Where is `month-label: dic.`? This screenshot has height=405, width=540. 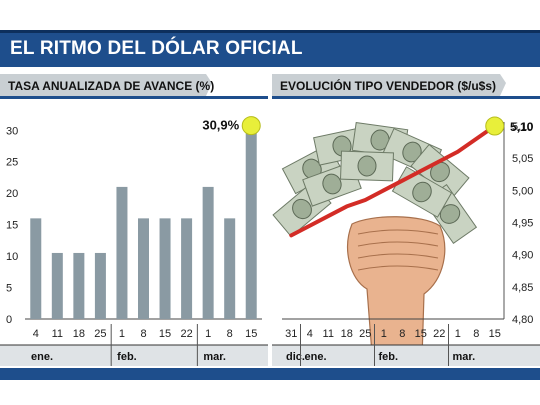
month-label: dic. is located at coordinates (295, 357).